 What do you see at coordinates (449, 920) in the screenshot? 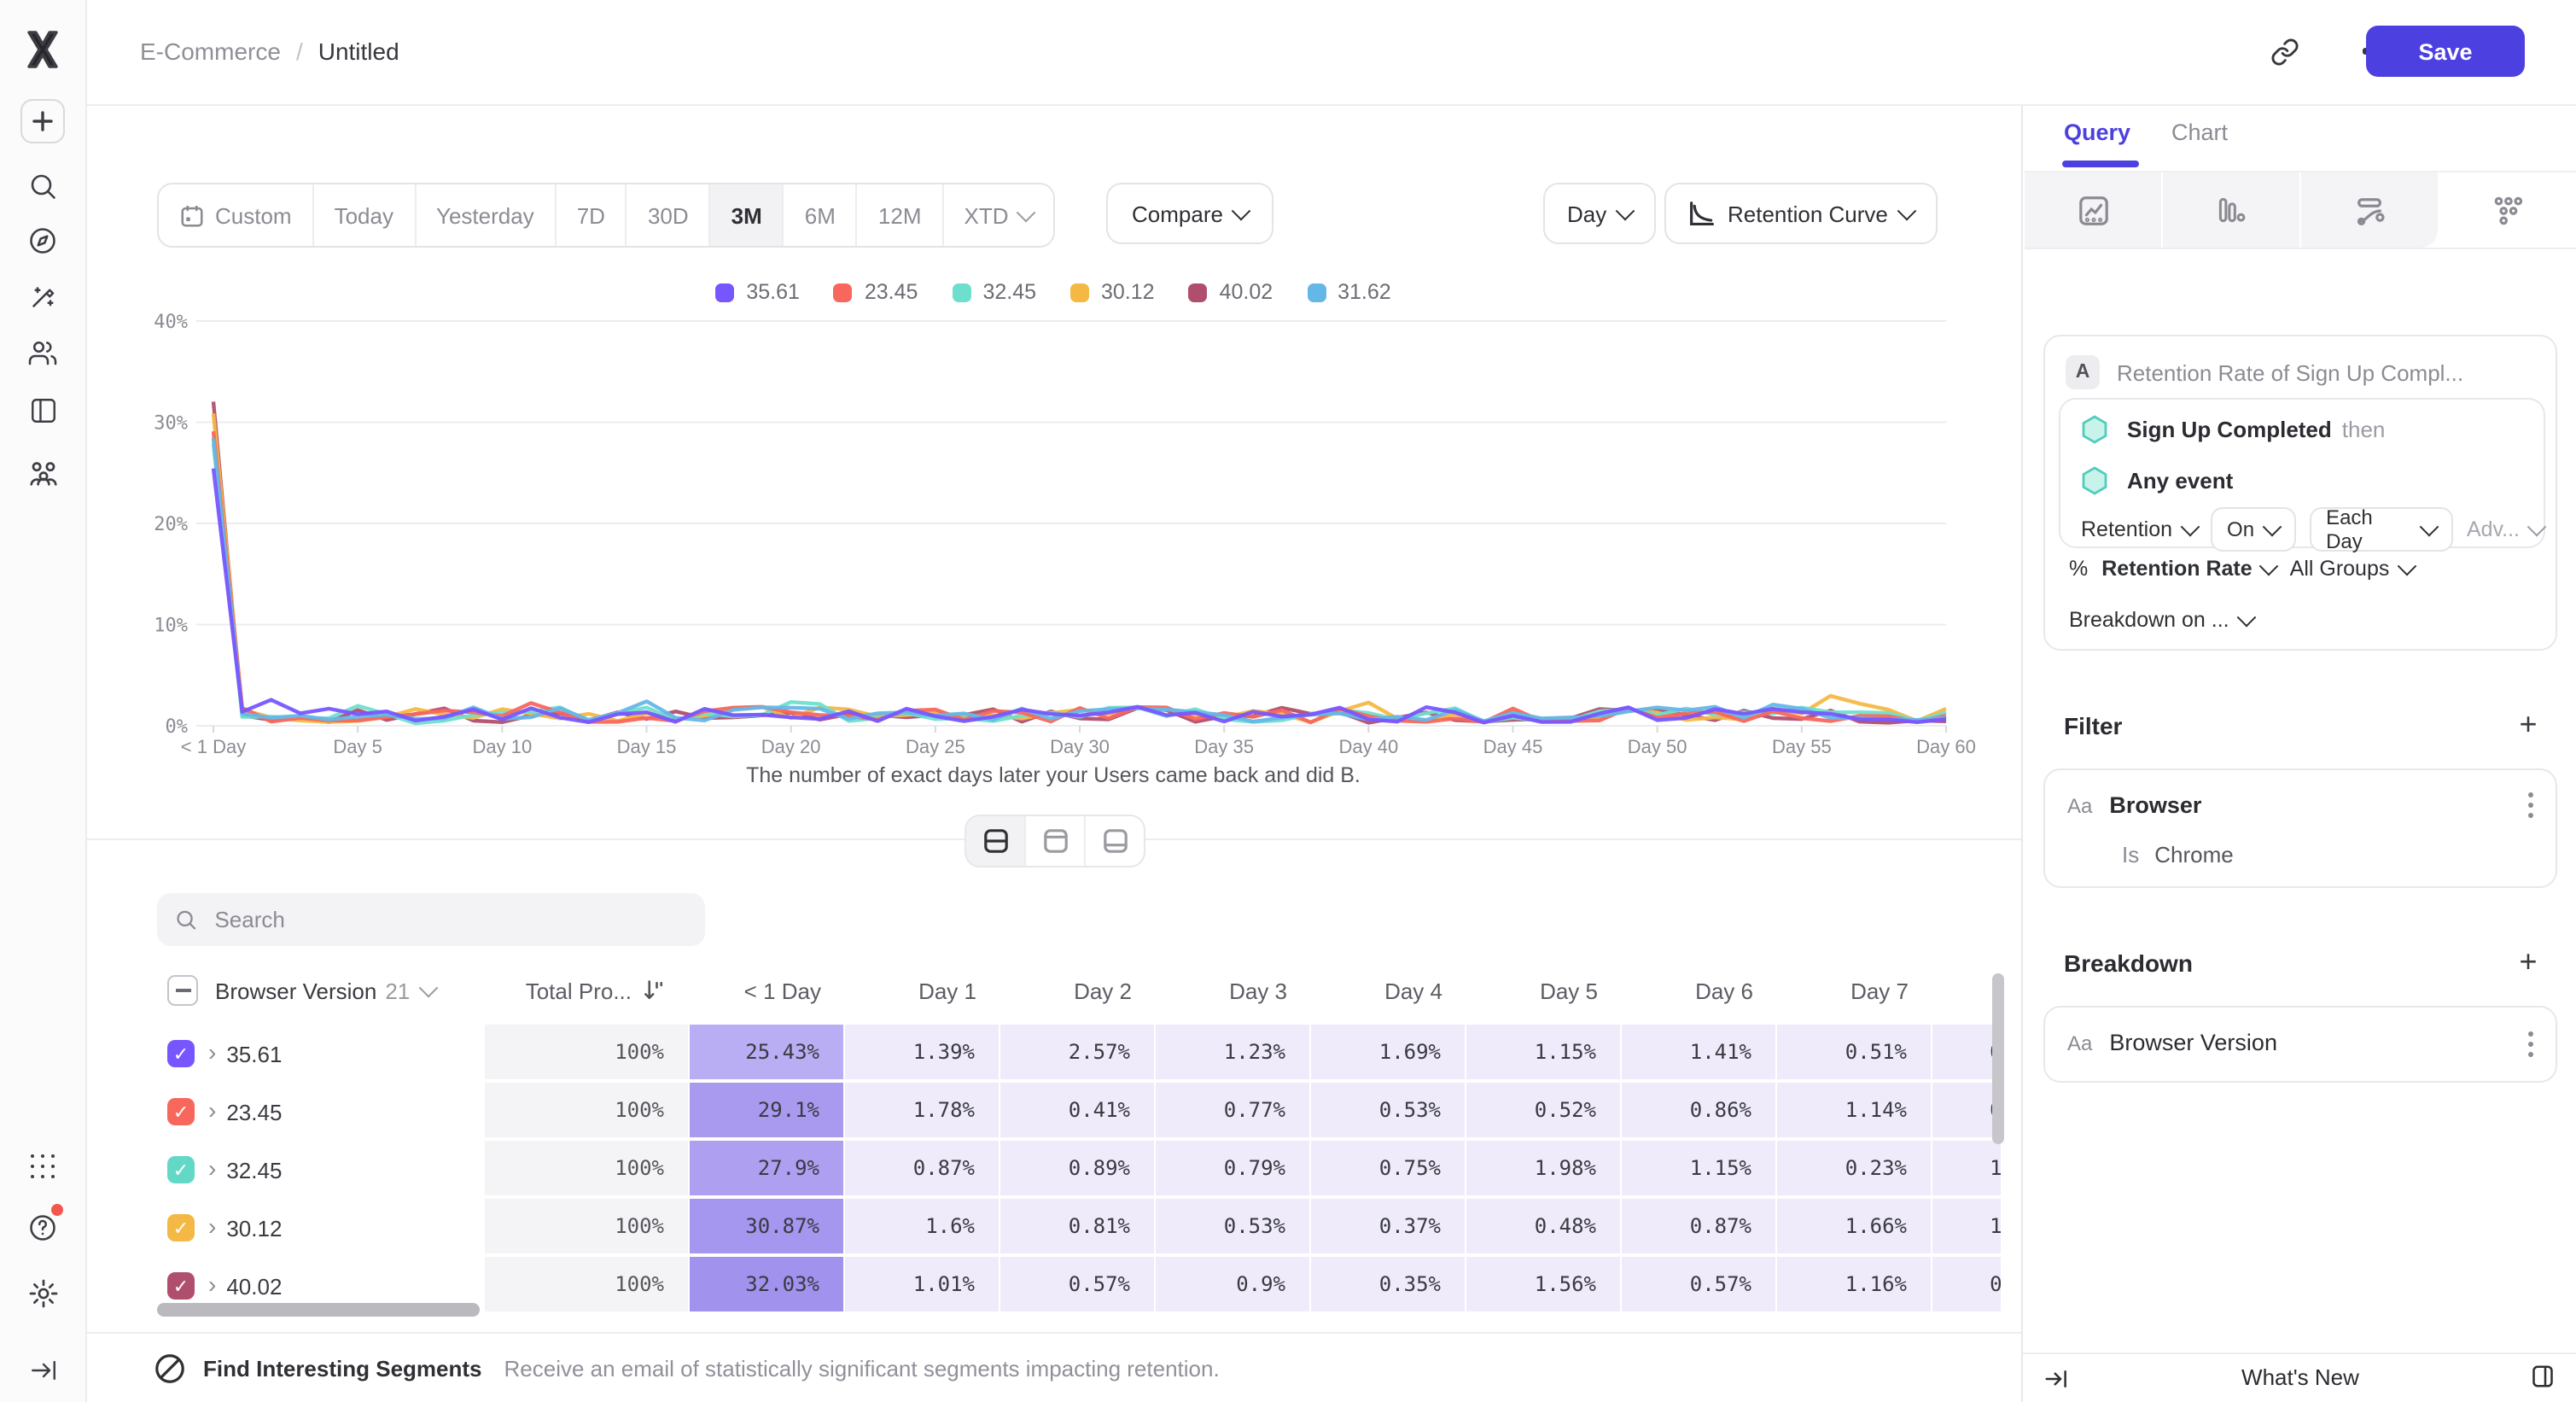
I see `search-input` at bounding box center [449, 920].